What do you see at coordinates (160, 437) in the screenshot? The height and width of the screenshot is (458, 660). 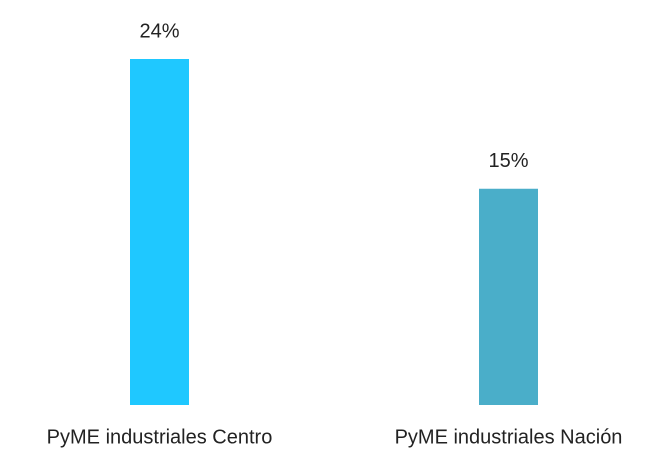 I see `x-tick-label: PyME industriales Centro` at bounding box center [160, 437].